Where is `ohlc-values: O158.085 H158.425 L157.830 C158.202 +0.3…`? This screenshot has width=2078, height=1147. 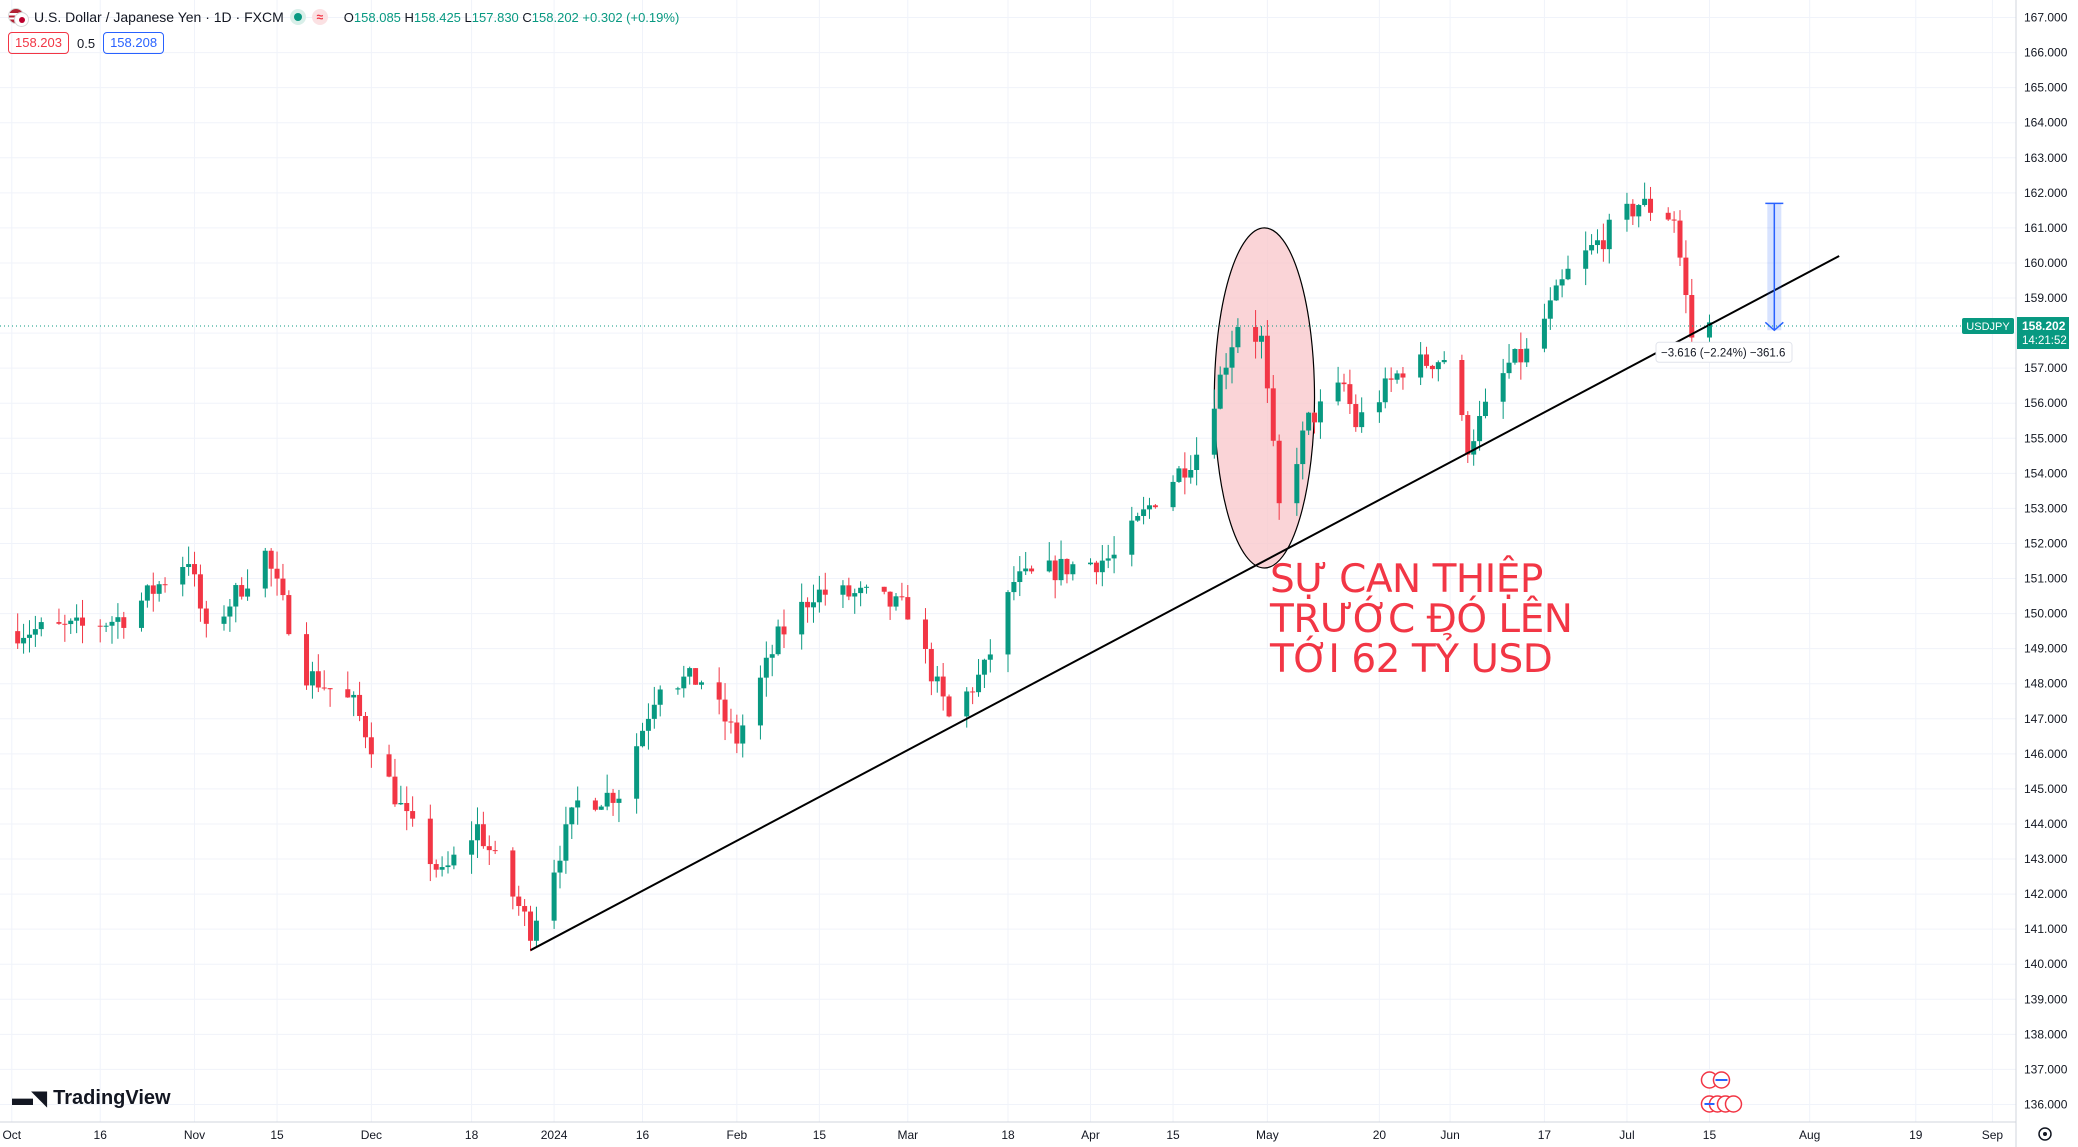 ohlc-values: O158.085 H158.425 L157.830 C158.202 +0.3… is located at coordinates (512, 17).